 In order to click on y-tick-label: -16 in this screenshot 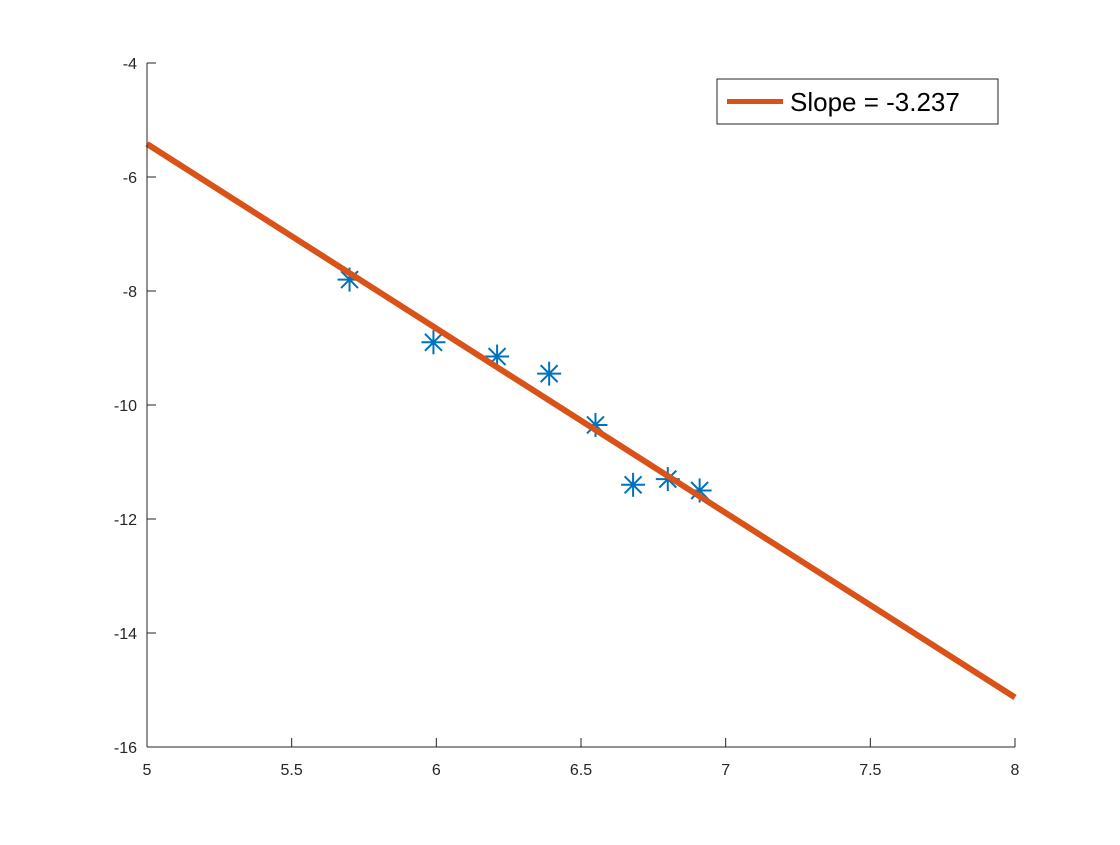, I will do `click(125, 748)`.